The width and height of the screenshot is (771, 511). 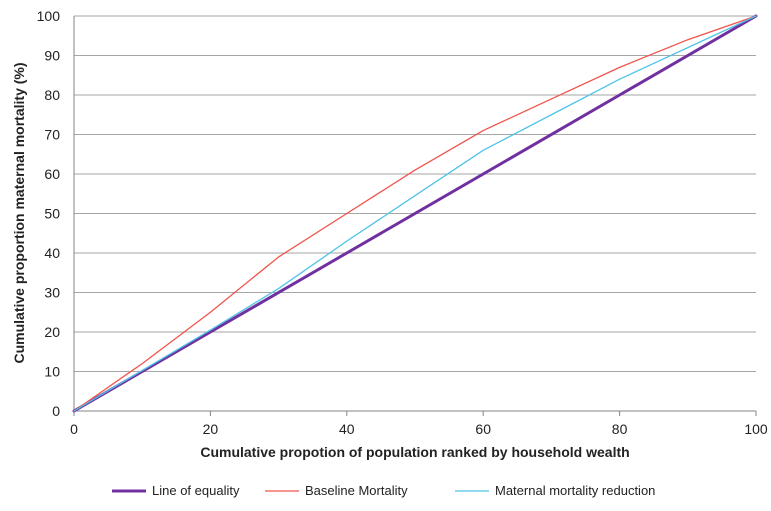 I want to click on y-tick-label: 30, so click(x=52, y=293).